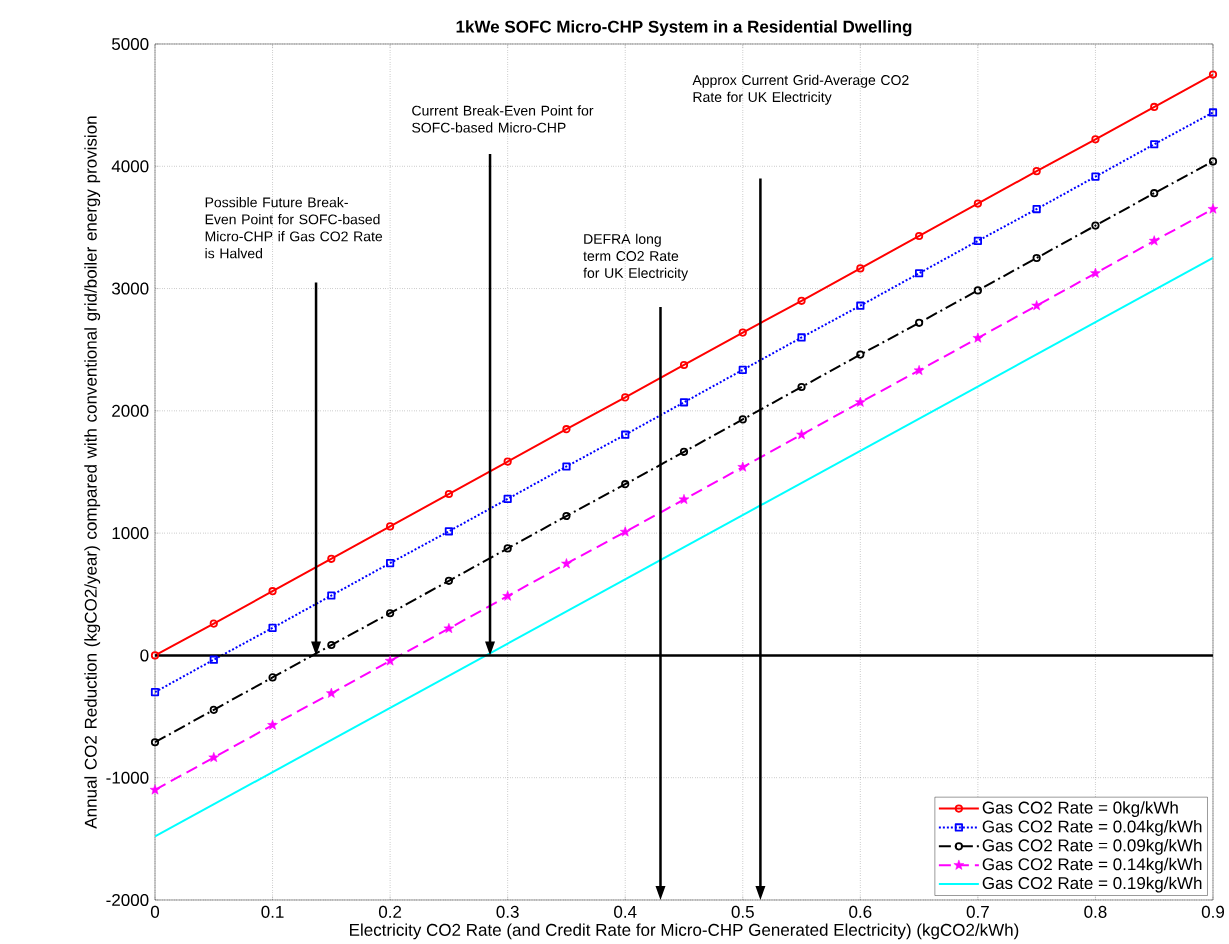 This screenshot has height=944, width=1229. What do you see at coordinates (130, 533) in the screenshot?
I see `y-tick-label: 1000` at bounding box center [130, 533].